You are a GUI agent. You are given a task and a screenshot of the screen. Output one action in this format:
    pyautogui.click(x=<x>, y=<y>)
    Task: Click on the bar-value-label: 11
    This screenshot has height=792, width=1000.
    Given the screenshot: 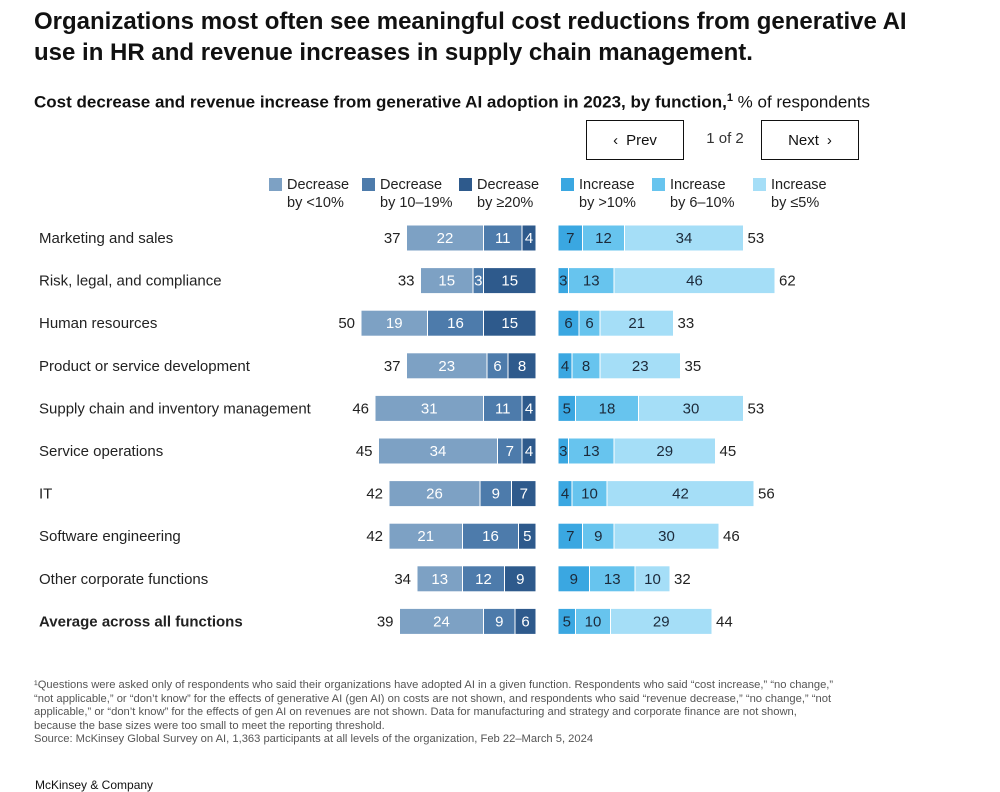 What is the action you would take?
    pyautogui.click(x=503, y=408)
    